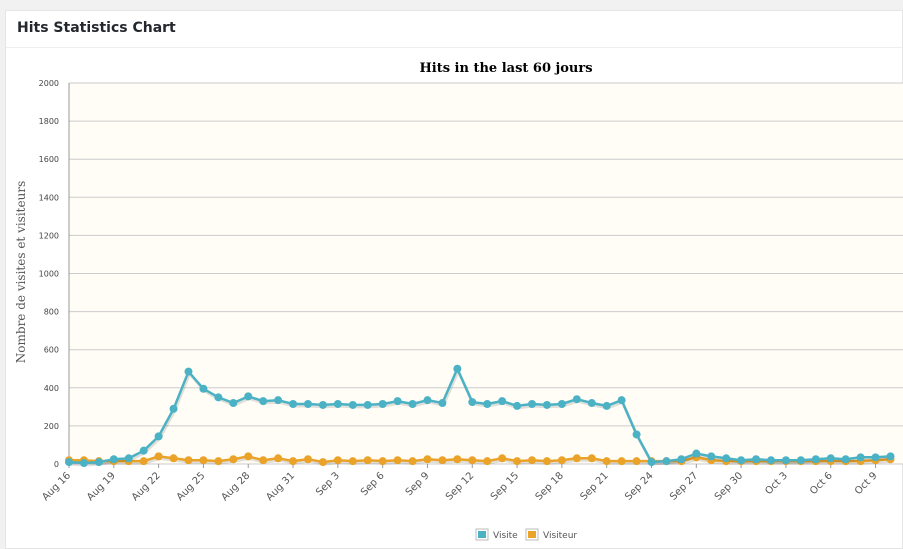 Image resolution: width=903 pixels, height=549 pixels. I want to click on y-tick-label: 1200, so click(49, 235).